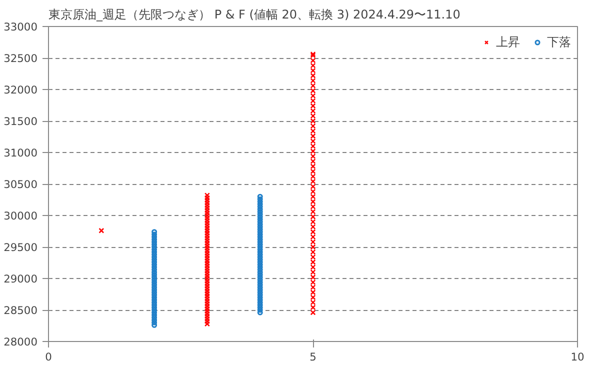  Describe the element at coordinates (508, 42) in the screenshot. I see `legend-label: 上昇` at that location.